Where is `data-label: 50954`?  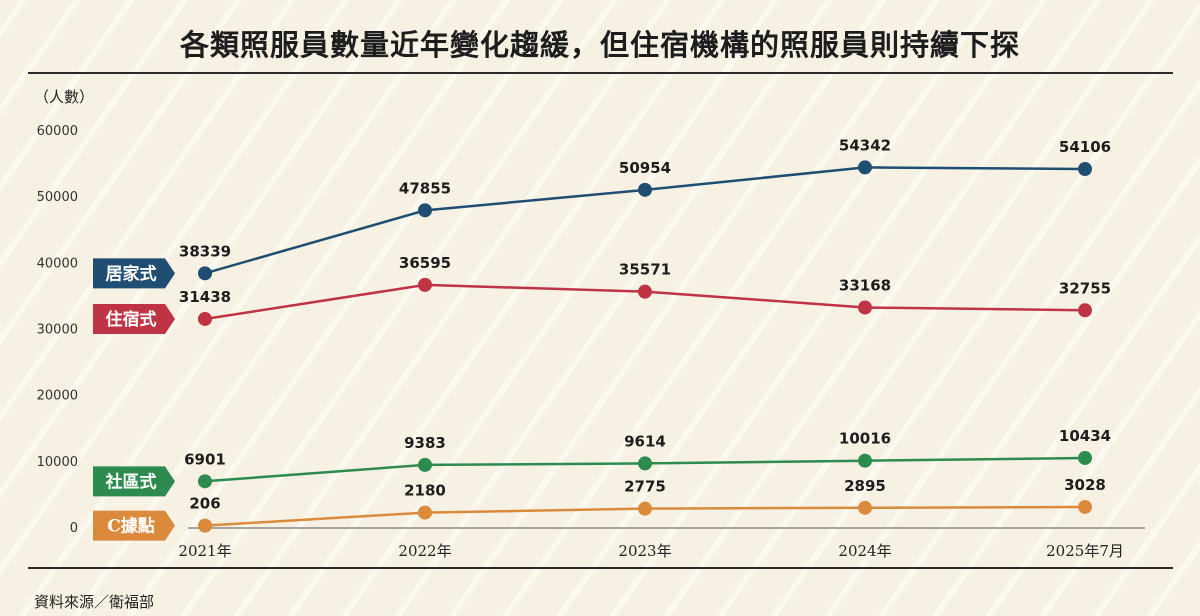 data-label: 50954 is located at coordinates (645, 168).